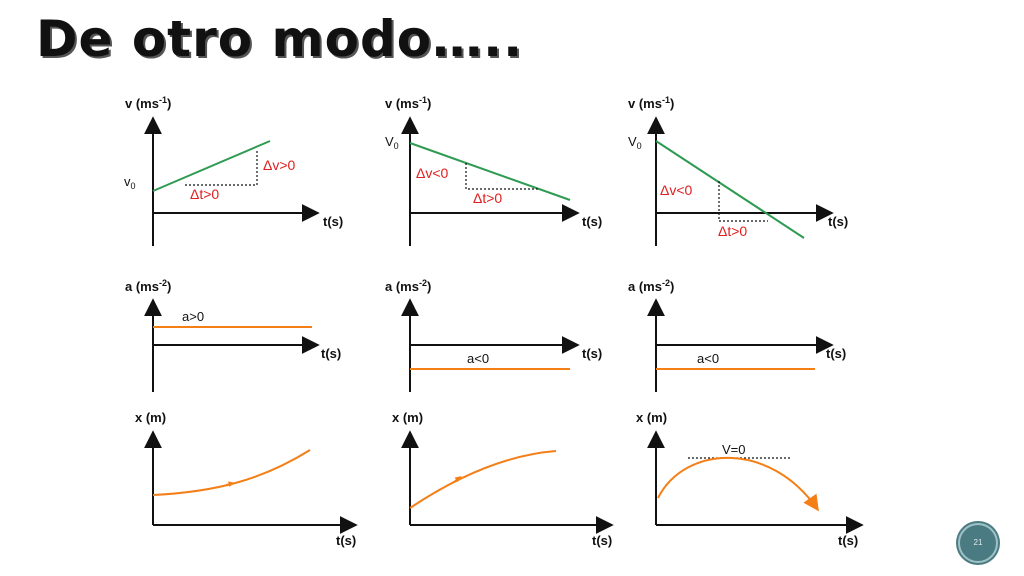 This screenshot has height=576, width=1024. I want to click on v0-label: v0, so click(130, 182).